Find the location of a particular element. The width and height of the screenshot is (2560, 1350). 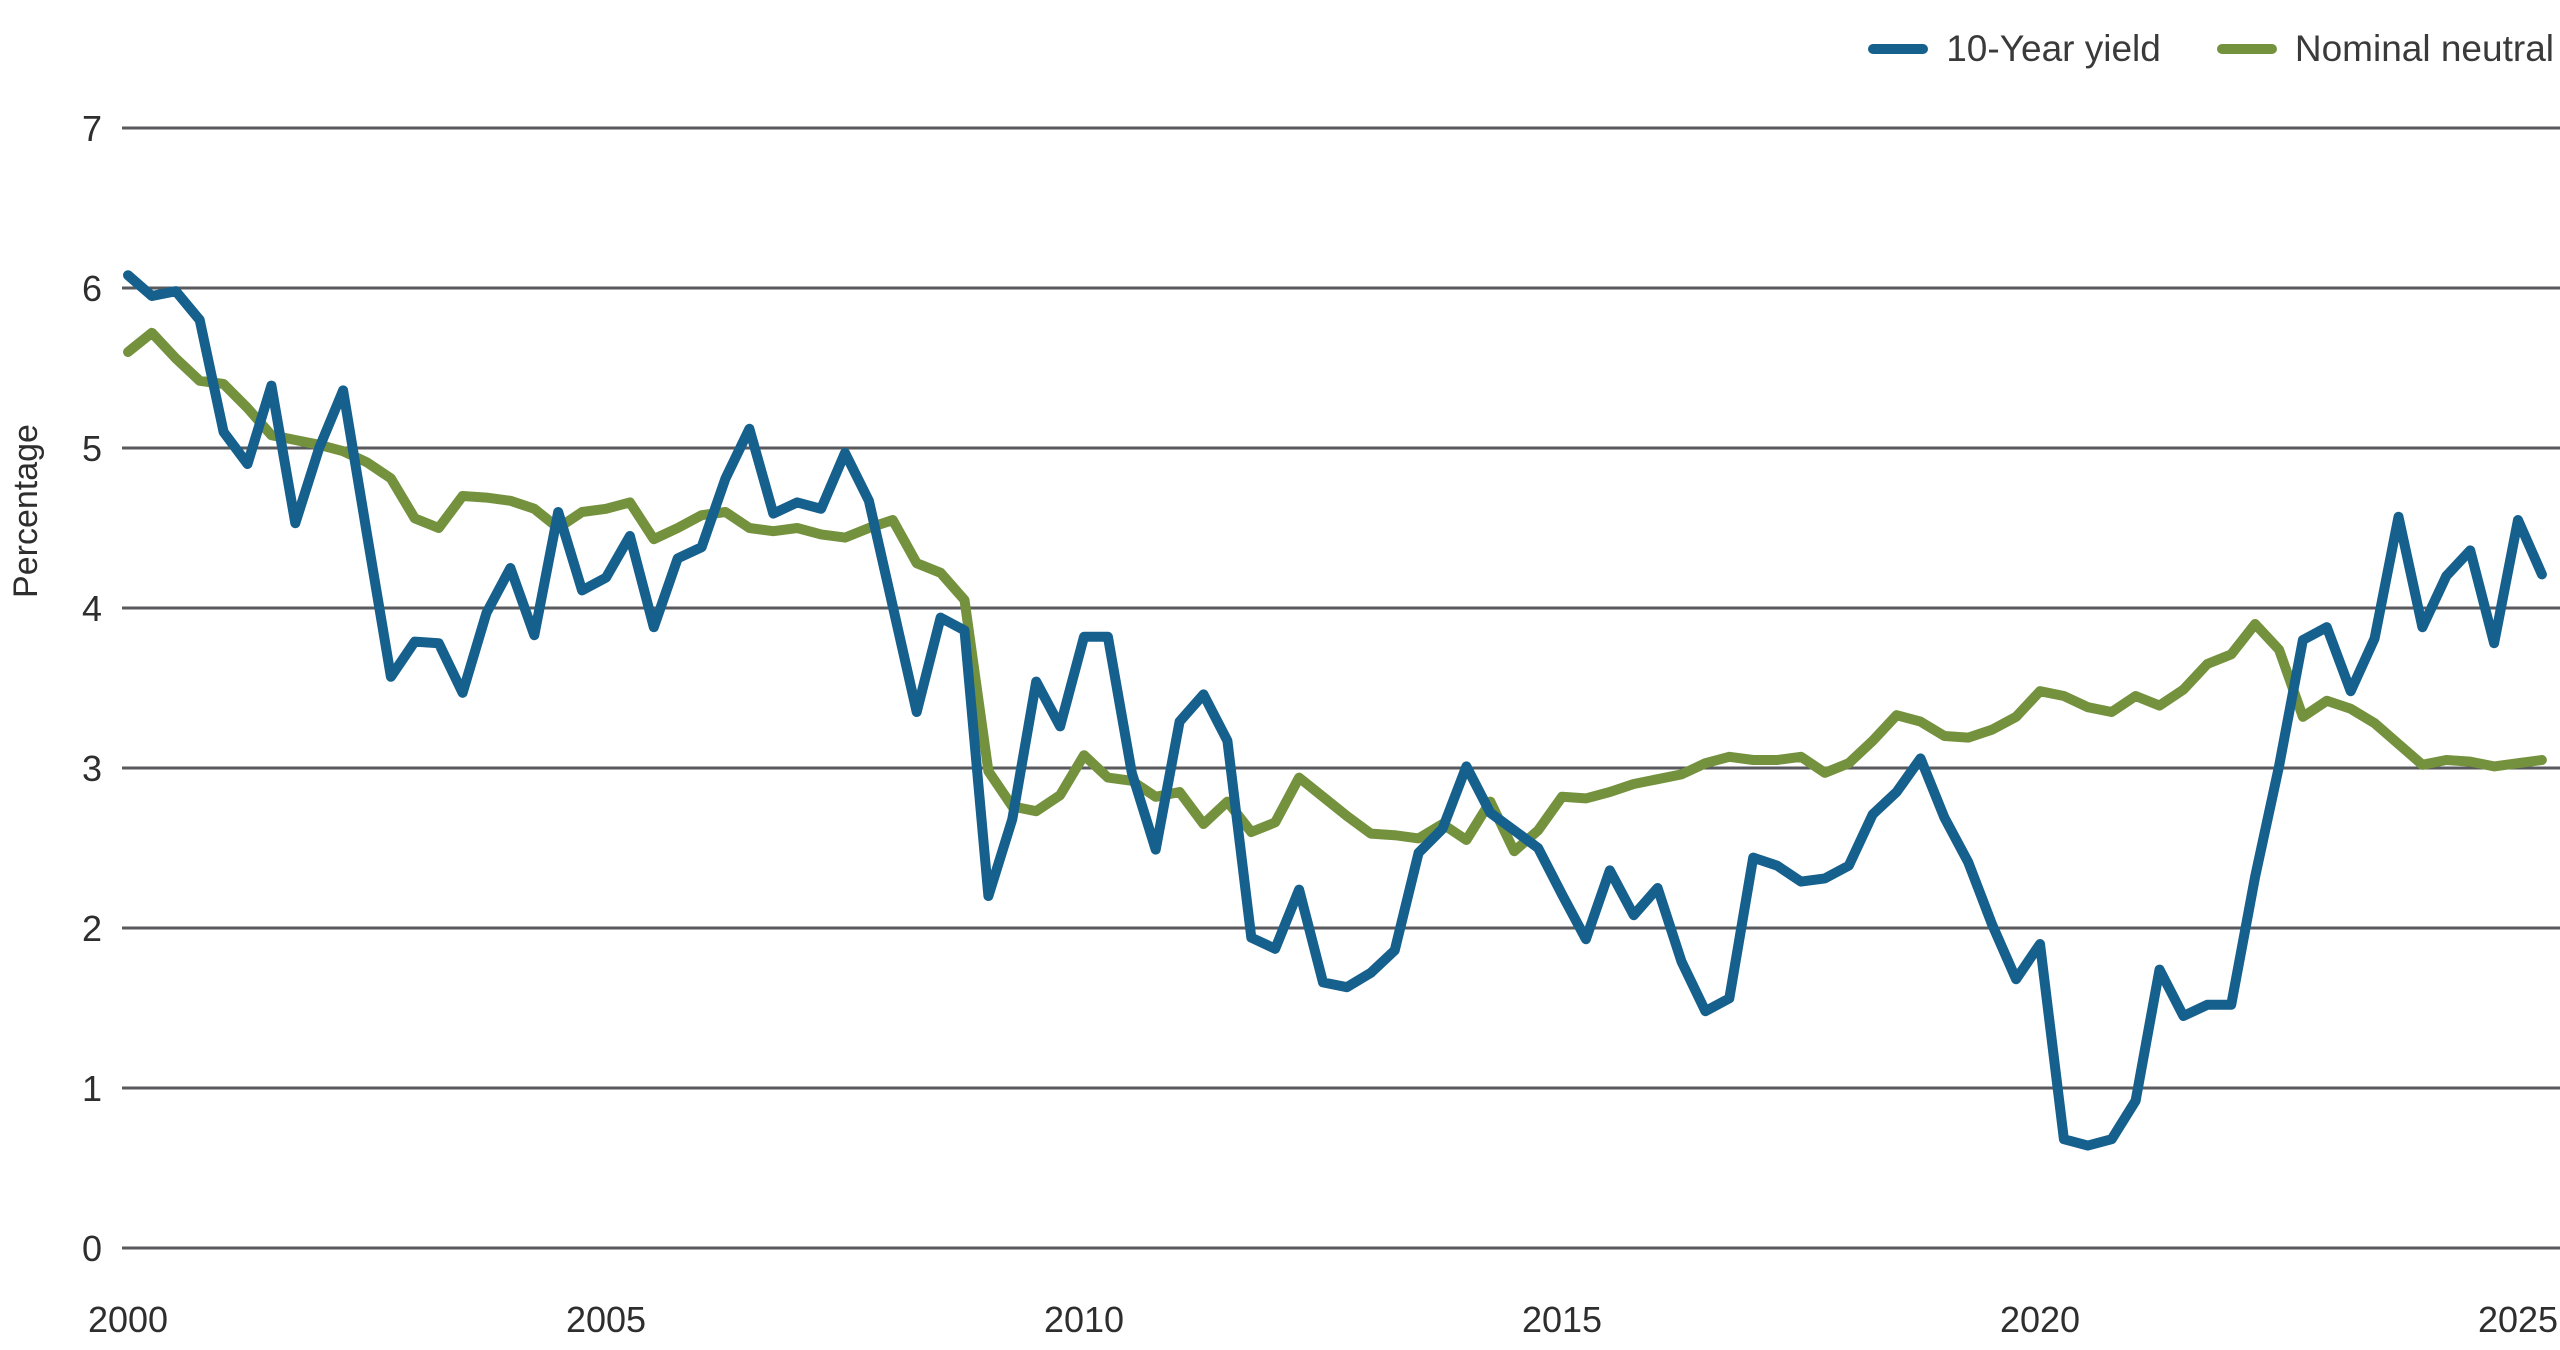

x-tick-label: 2000 is located at coordinates (128, 1319).